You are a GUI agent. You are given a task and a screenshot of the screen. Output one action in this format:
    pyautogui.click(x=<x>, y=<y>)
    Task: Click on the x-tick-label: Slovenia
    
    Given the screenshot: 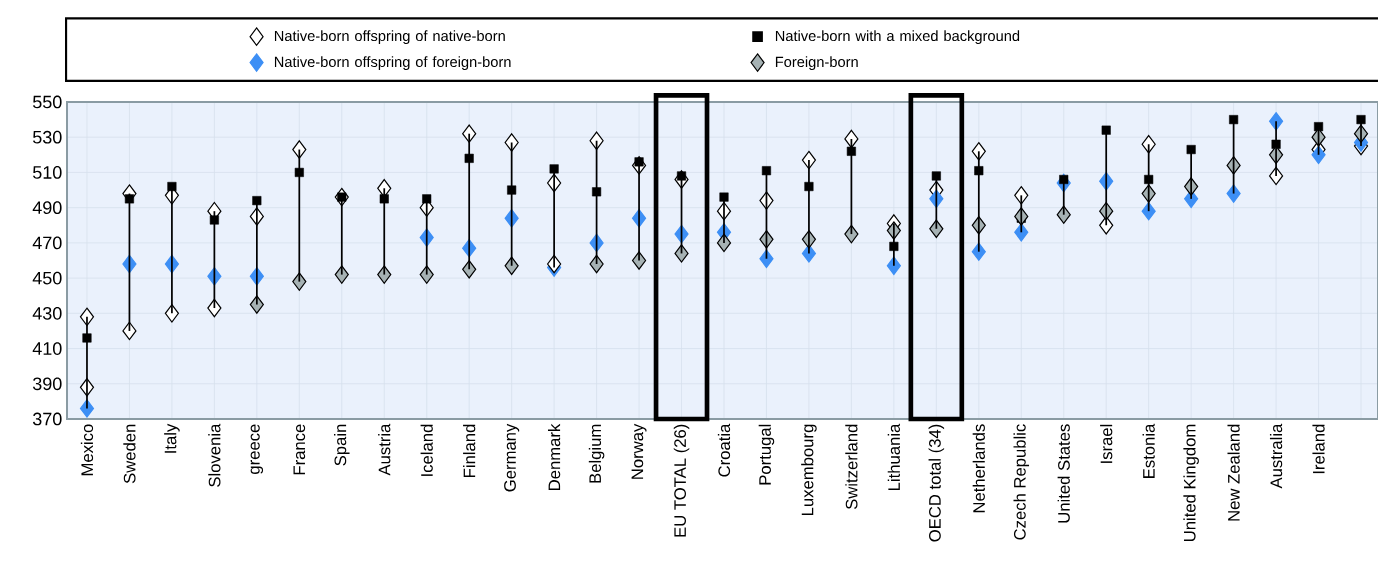 What is the action you would take?
    pyautogui.click(x=214, y=455)
    